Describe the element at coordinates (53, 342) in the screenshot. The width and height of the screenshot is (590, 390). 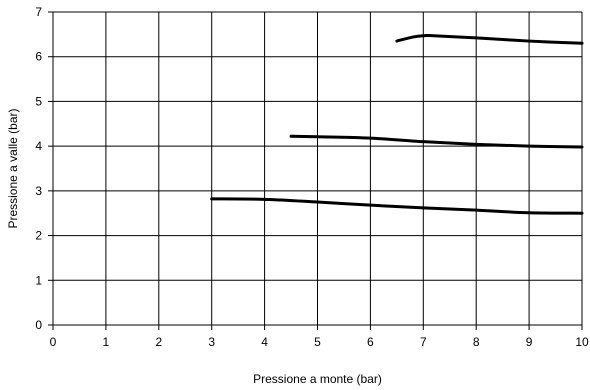
I see `x-tick-label: 0` at that location.